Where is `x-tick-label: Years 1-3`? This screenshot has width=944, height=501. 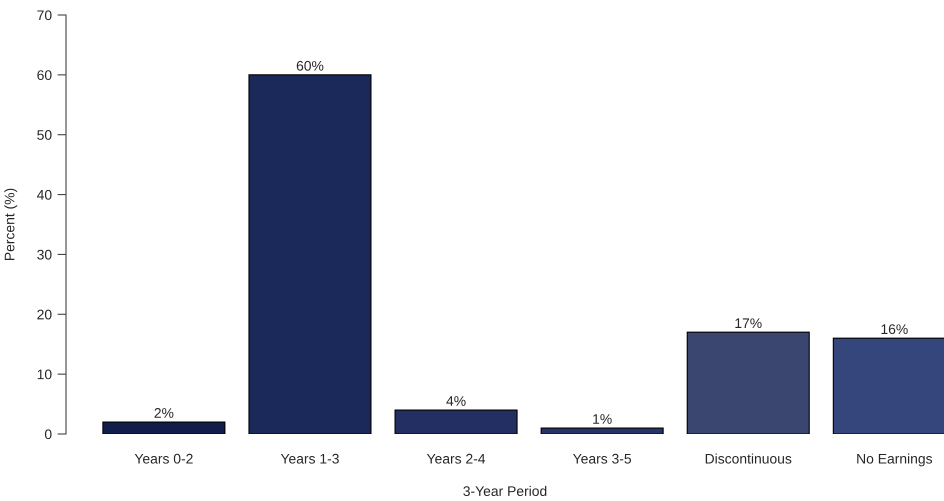 x-tick-label: Years 1-3 is located at coordinates (309, 459).